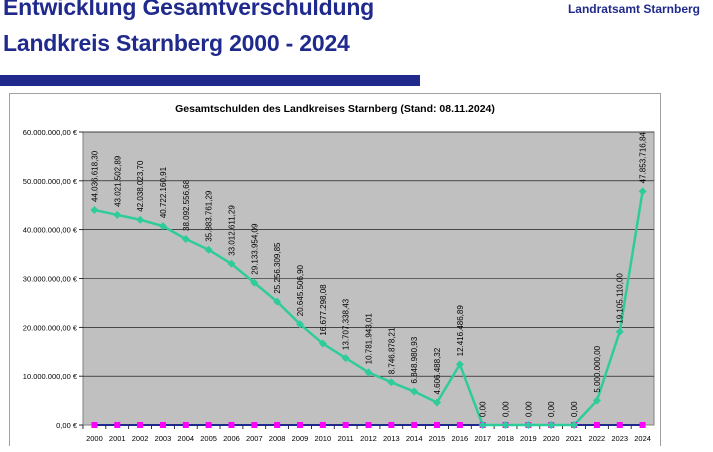 This screenshot has height=452, width=713. I want to click on y-tick-label: 0,00 €, so click(67, 425).